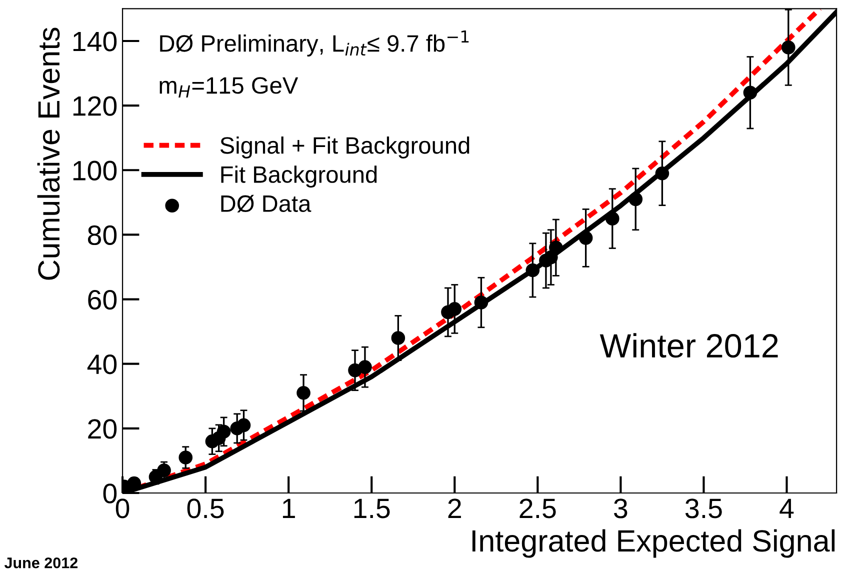 The image size is (845, 580). I want to click on y-tick-label: 120, so click(95, 106).